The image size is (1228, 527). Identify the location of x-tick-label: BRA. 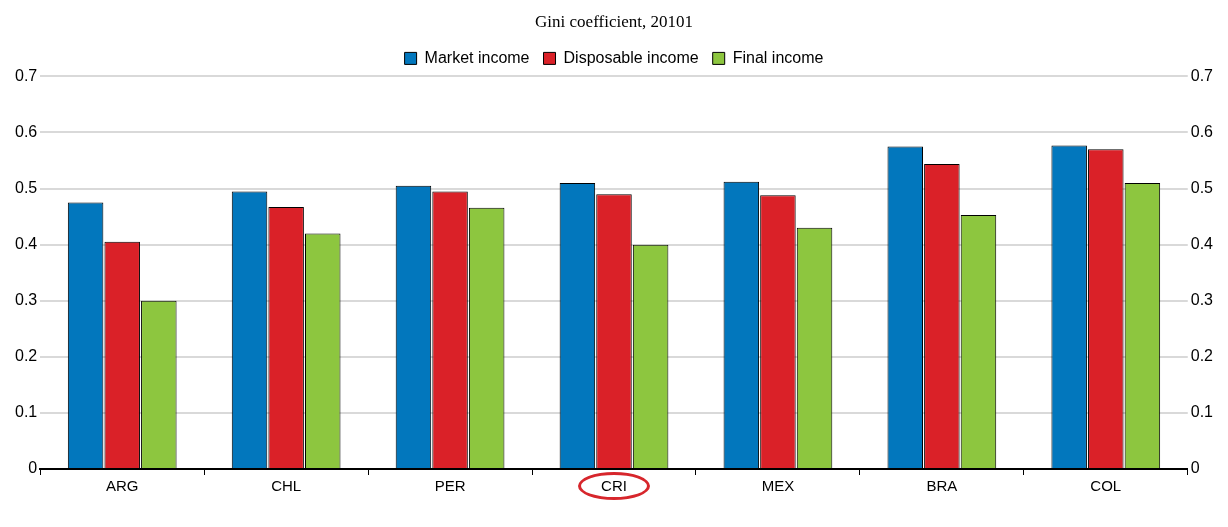
(942, 486).